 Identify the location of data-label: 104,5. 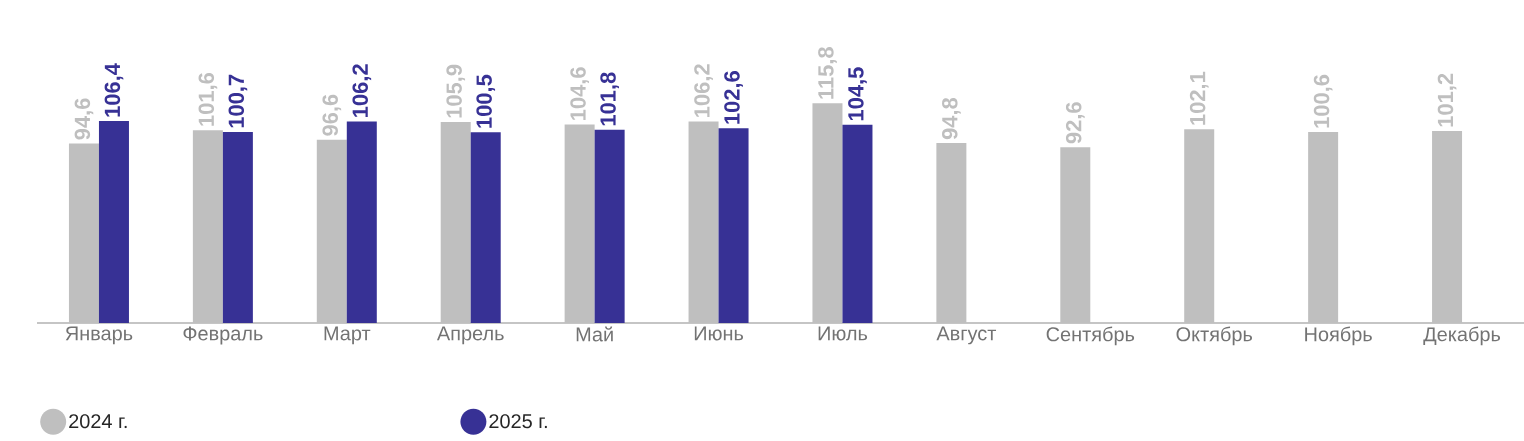
(857, 94).